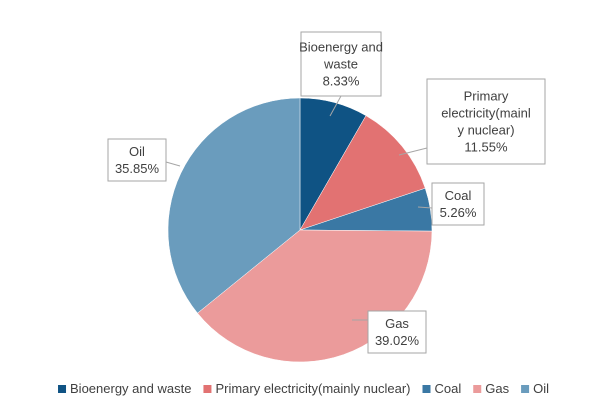 This screenshot has width=607, height=406. I want to click on data-label-value: 39.02%, so click(397, 340).